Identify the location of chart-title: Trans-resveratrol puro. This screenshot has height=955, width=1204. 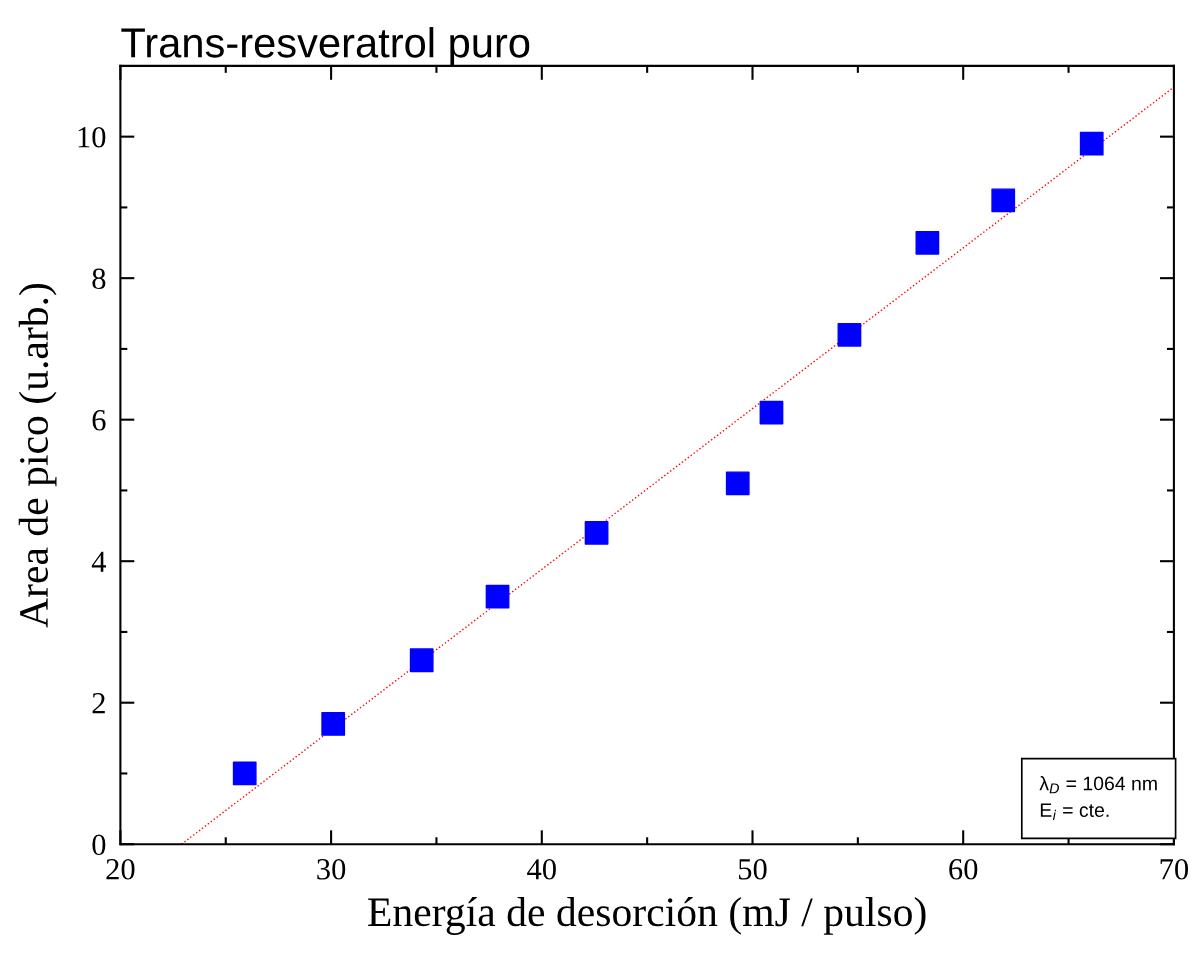
(325, 46).